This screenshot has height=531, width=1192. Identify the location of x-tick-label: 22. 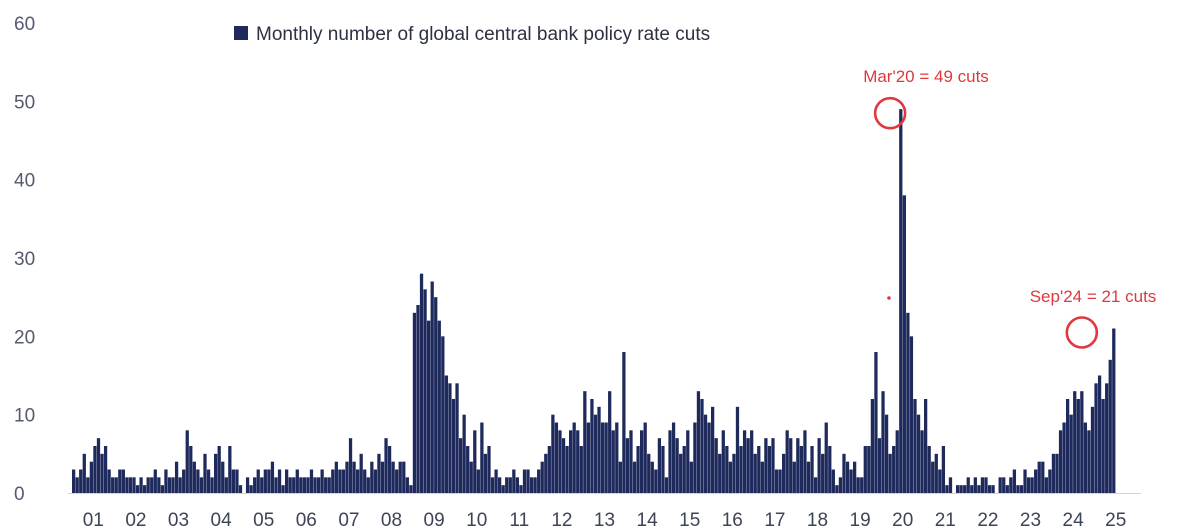
(987, 520).